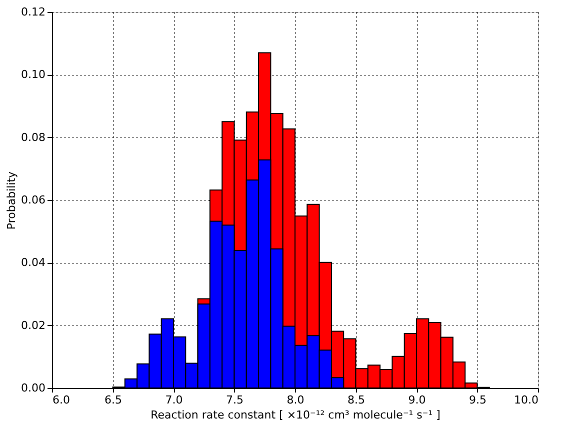  I want to click on x-tick-label: 8.5, so click(356, 400).